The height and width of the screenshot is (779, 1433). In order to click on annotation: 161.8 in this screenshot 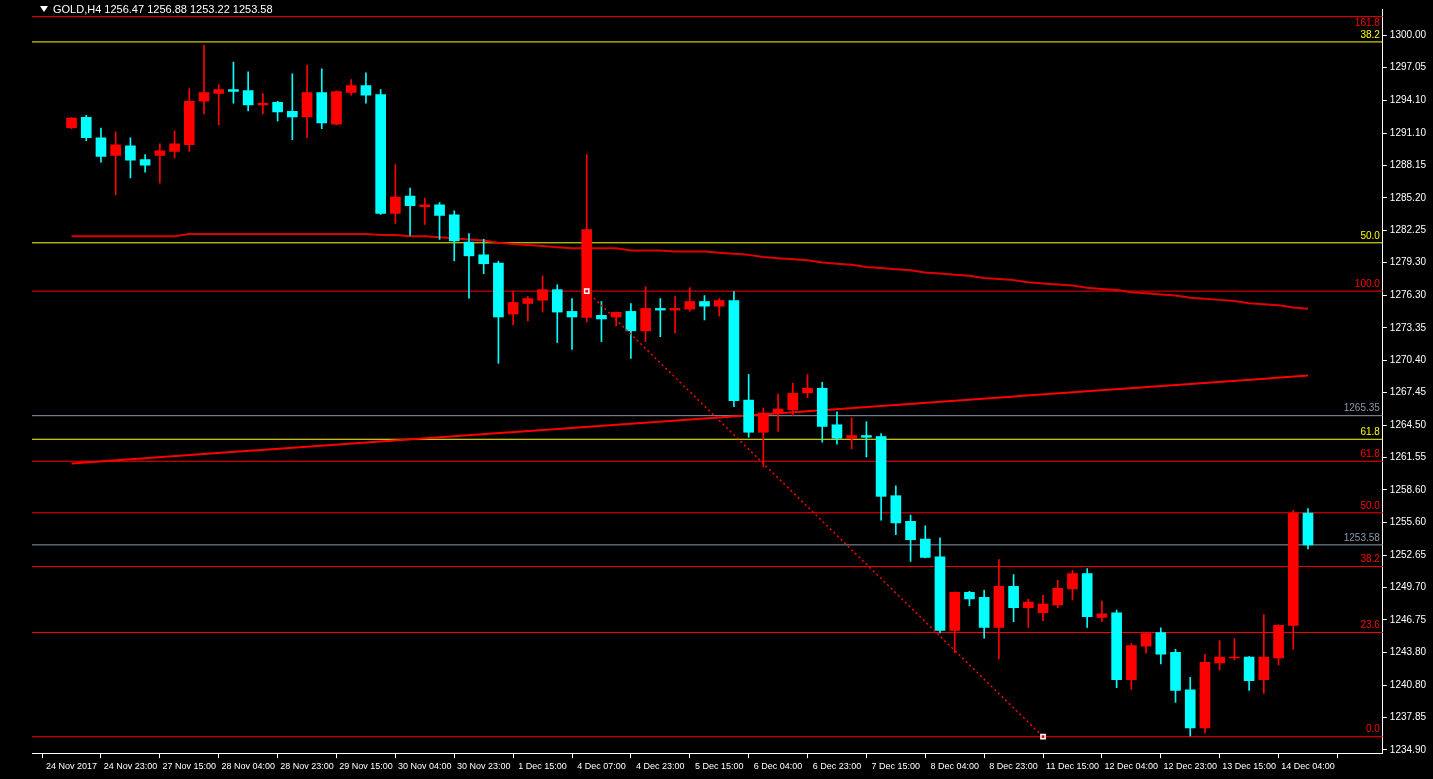, I will do `click(1367, 23)`.